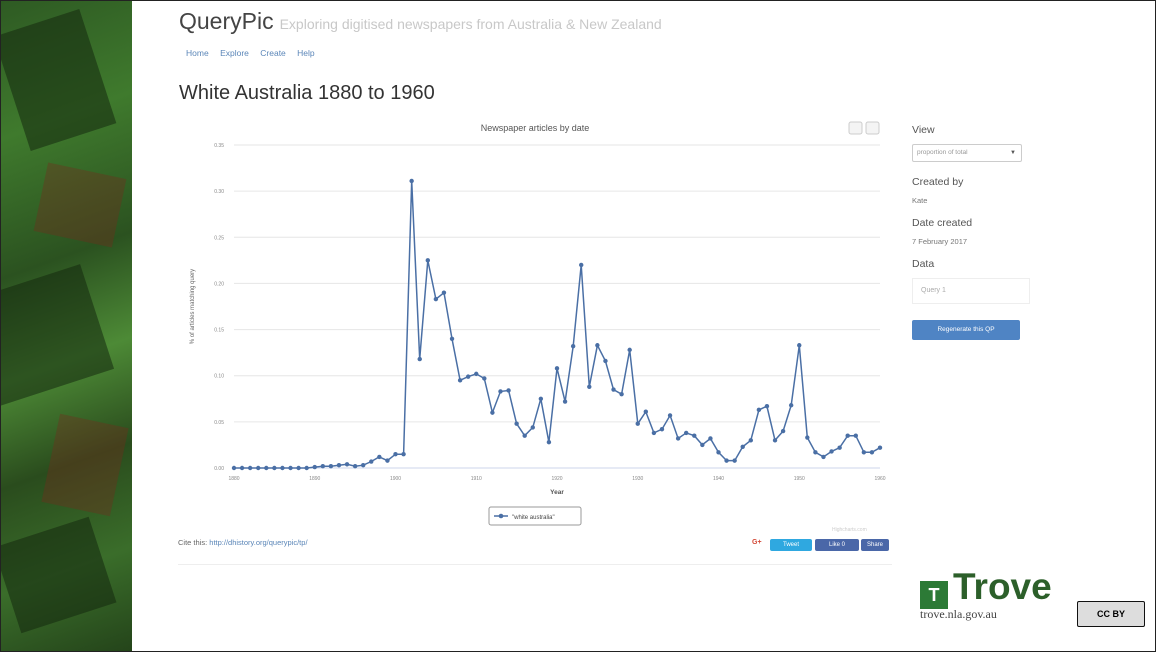 The image size is (1156, 652). I want to click on nav-create: Create, so click(273, 53).